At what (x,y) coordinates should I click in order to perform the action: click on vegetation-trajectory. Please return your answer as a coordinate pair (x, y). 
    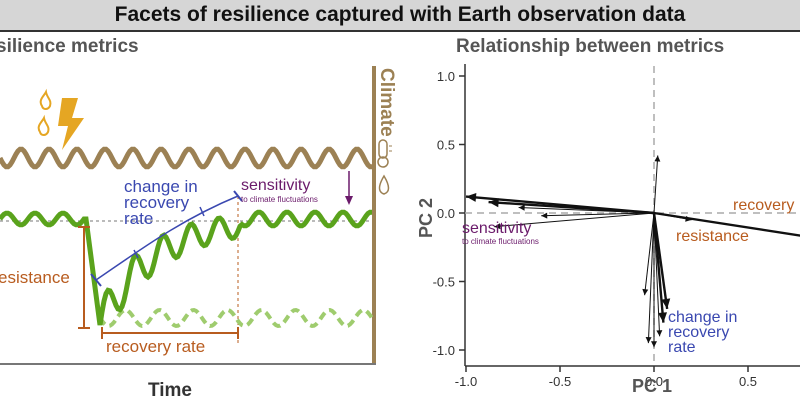
    Looking at the image, I should click on (186, 267).